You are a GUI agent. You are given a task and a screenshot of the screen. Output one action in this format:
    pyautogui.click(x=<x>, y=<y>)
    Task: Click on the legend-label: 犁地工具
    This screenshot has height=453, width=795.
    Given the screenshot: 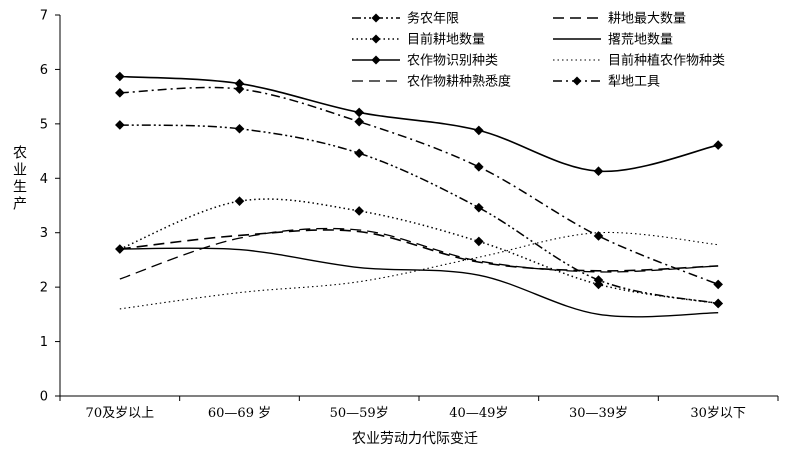 What is the action you would take?
    pyautogui.click(x=634, y=82)
    